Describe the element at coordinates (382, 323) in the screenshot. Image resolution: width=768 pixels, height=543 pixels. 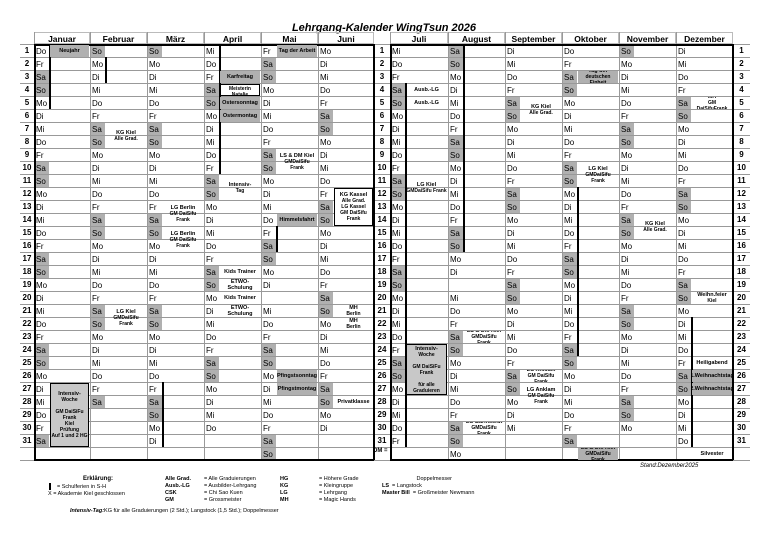
I see `day-number: 22` at that location.